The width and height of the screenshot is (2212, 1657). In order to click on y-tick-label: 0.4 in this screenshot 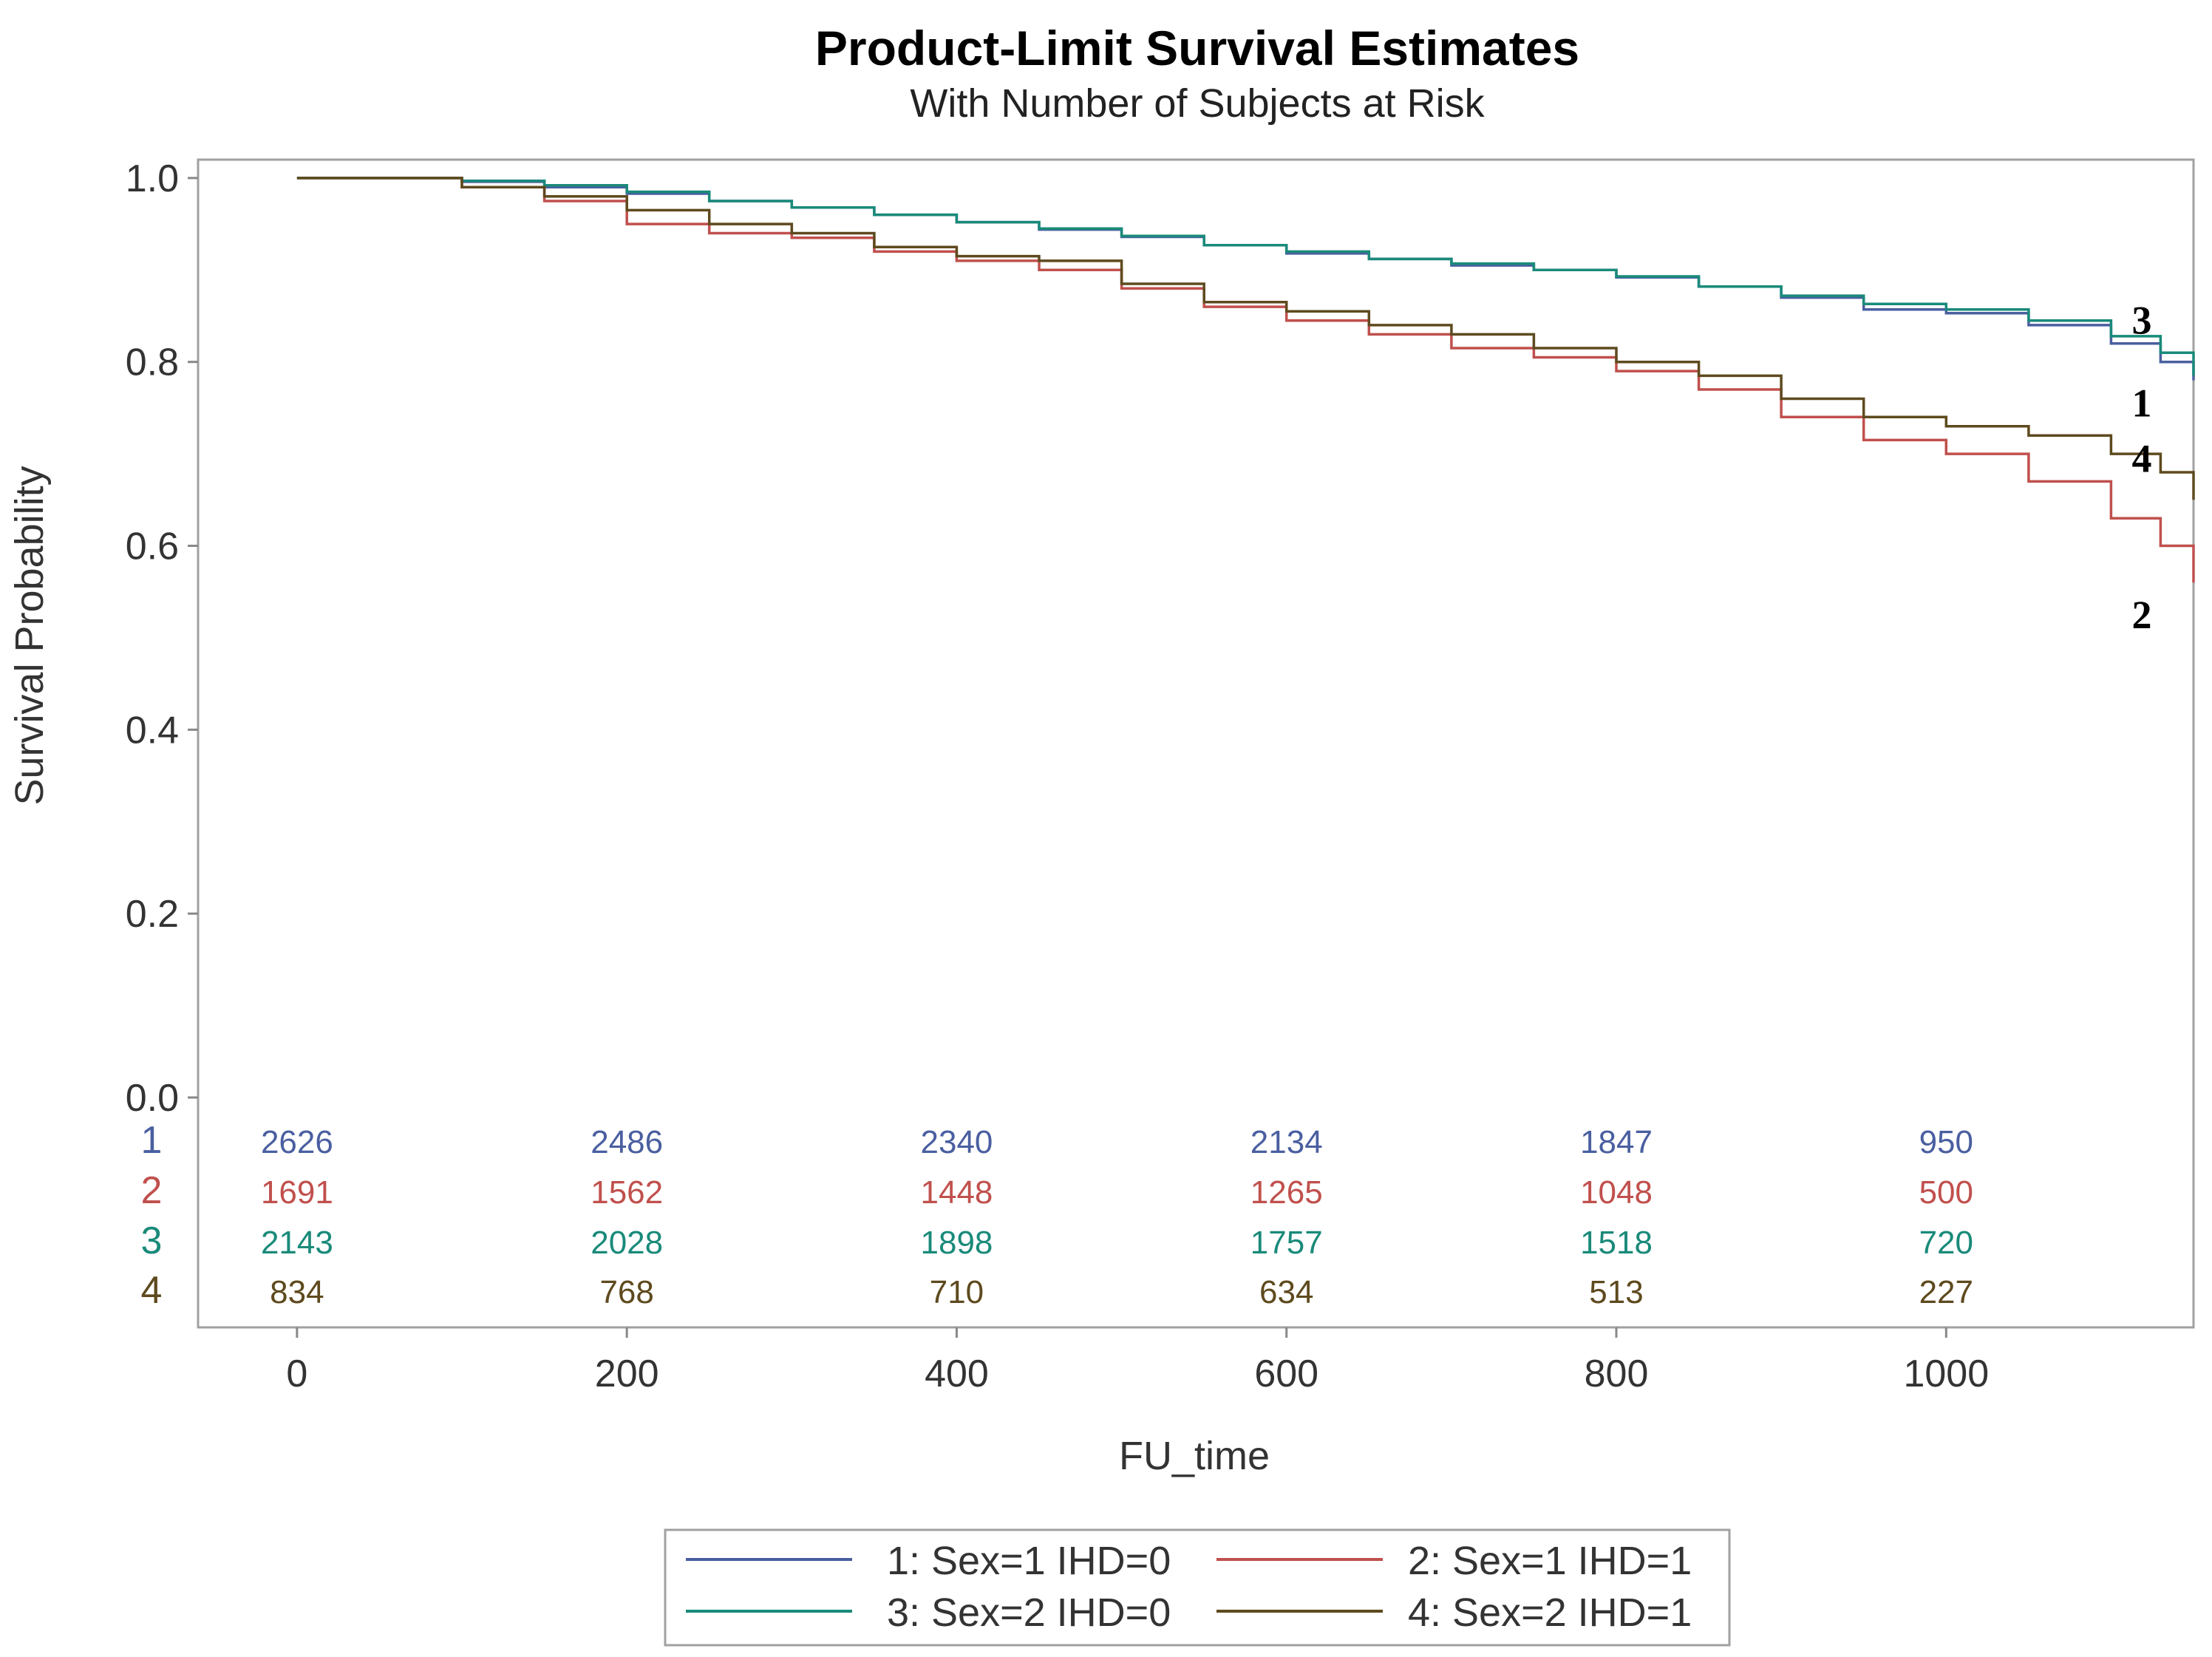, I will do `click(152, 730)`.